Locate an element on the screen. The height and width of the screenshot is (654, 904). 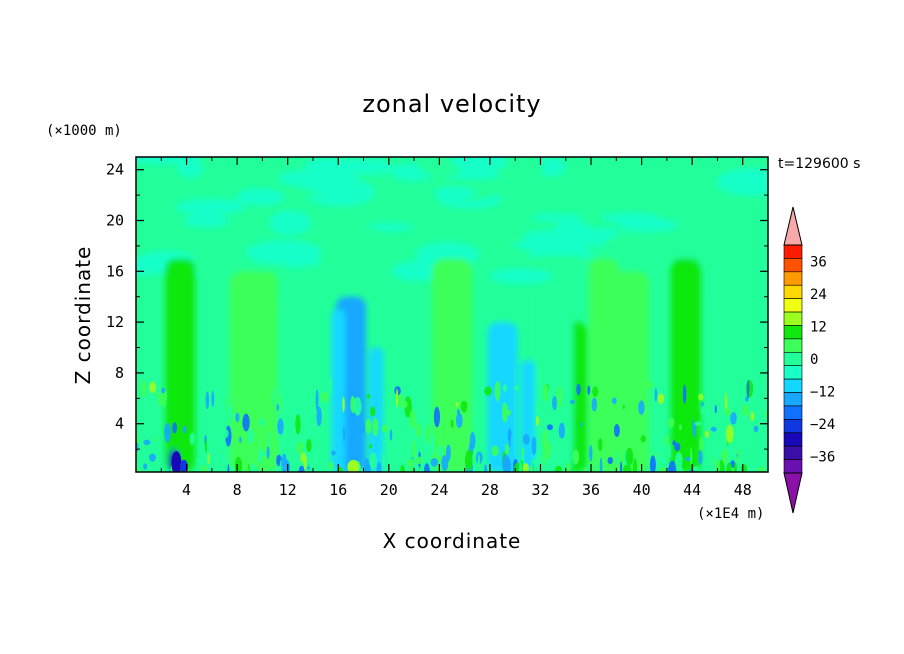
x-tick-label: 48 is located at coordinates (743, 490).